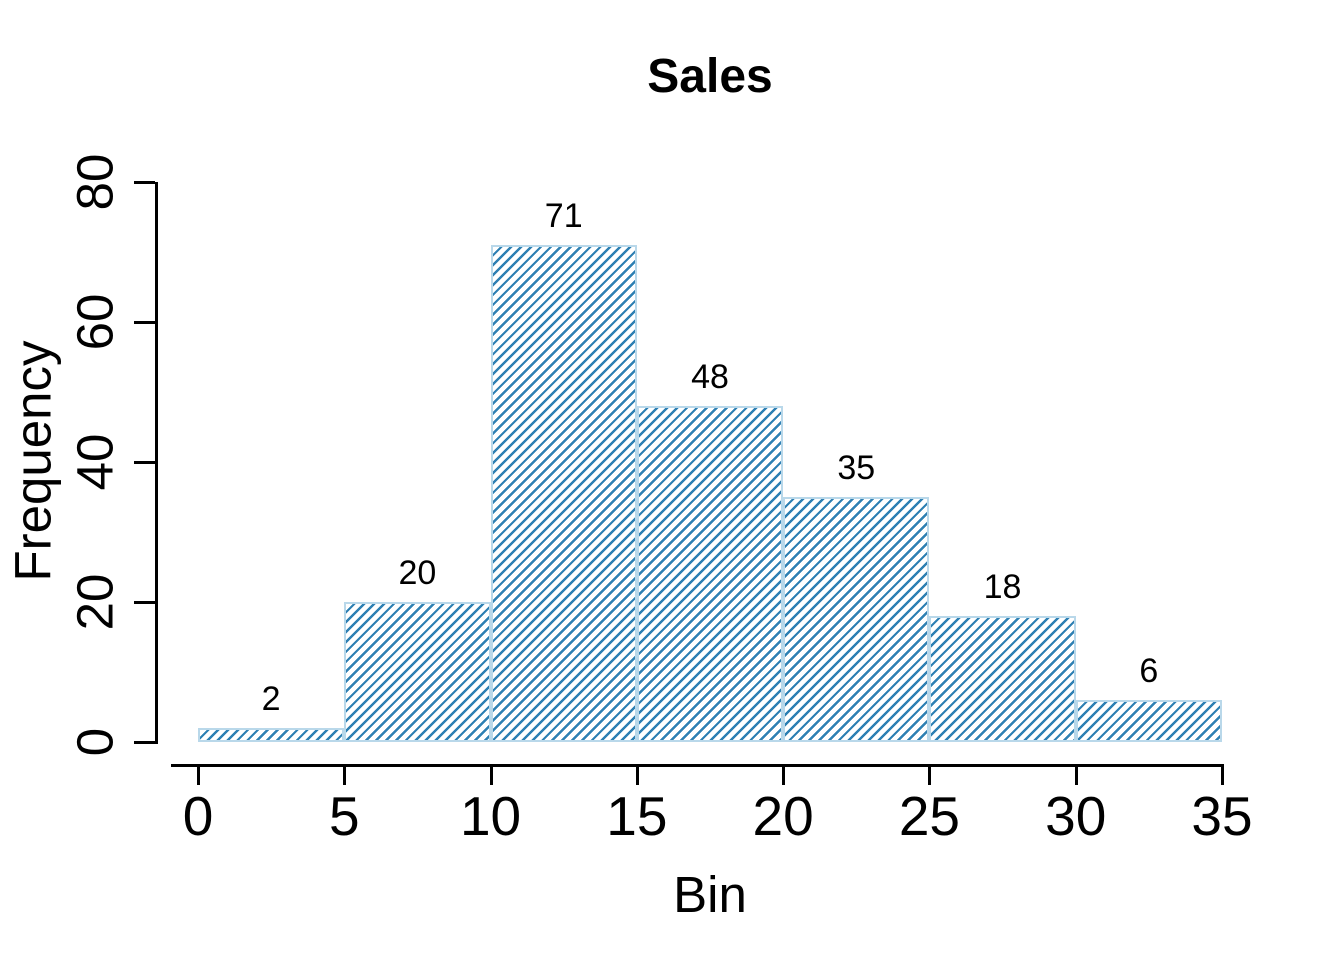 Image resolution: width=1344 pixels, height=960 pixels. What do you see at coordinates (95, 462) in the screenshot?
I see `y-tick-label: 40` at bounding box center [95, 462].